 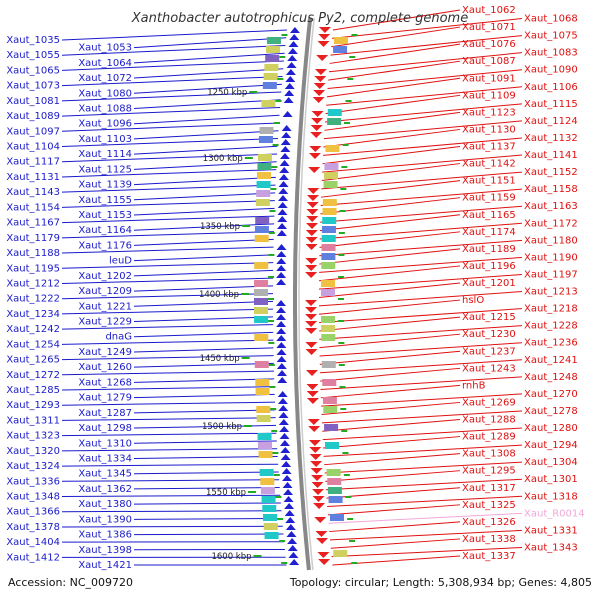 I want to click on left-gene-label: Xaut_1153, so click(x=105, y=215).